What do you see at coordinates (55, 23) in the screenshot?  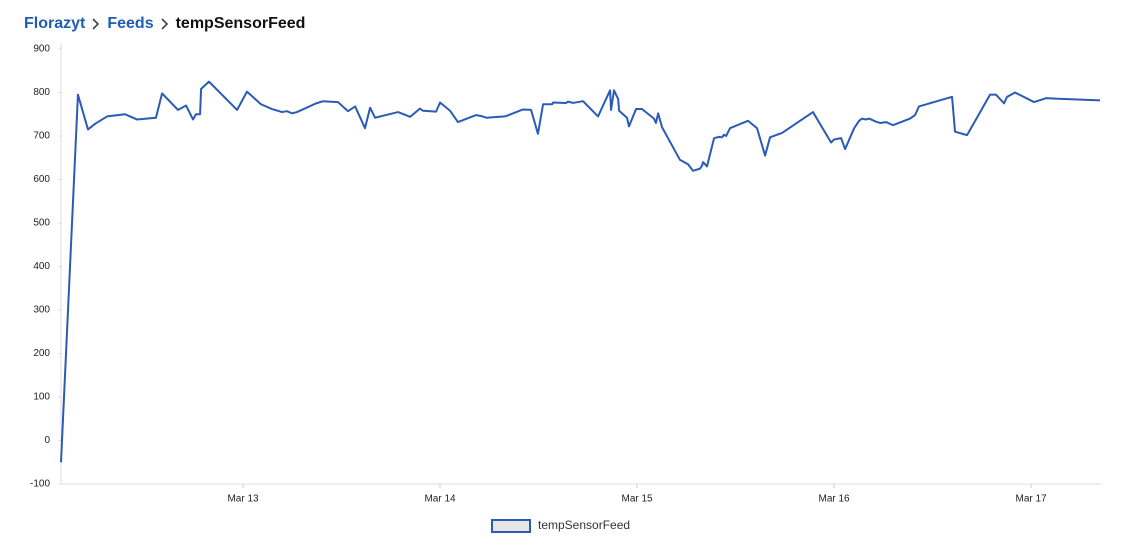 I see `breadcrumb-link: Florazyt` at bounding box center [55, 23].